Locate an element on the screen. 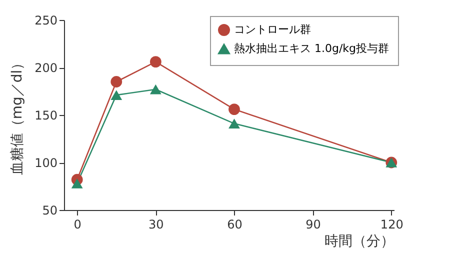 The image size is (461, 260). y-tick-label: 50 is located at coordinates (50, 211).